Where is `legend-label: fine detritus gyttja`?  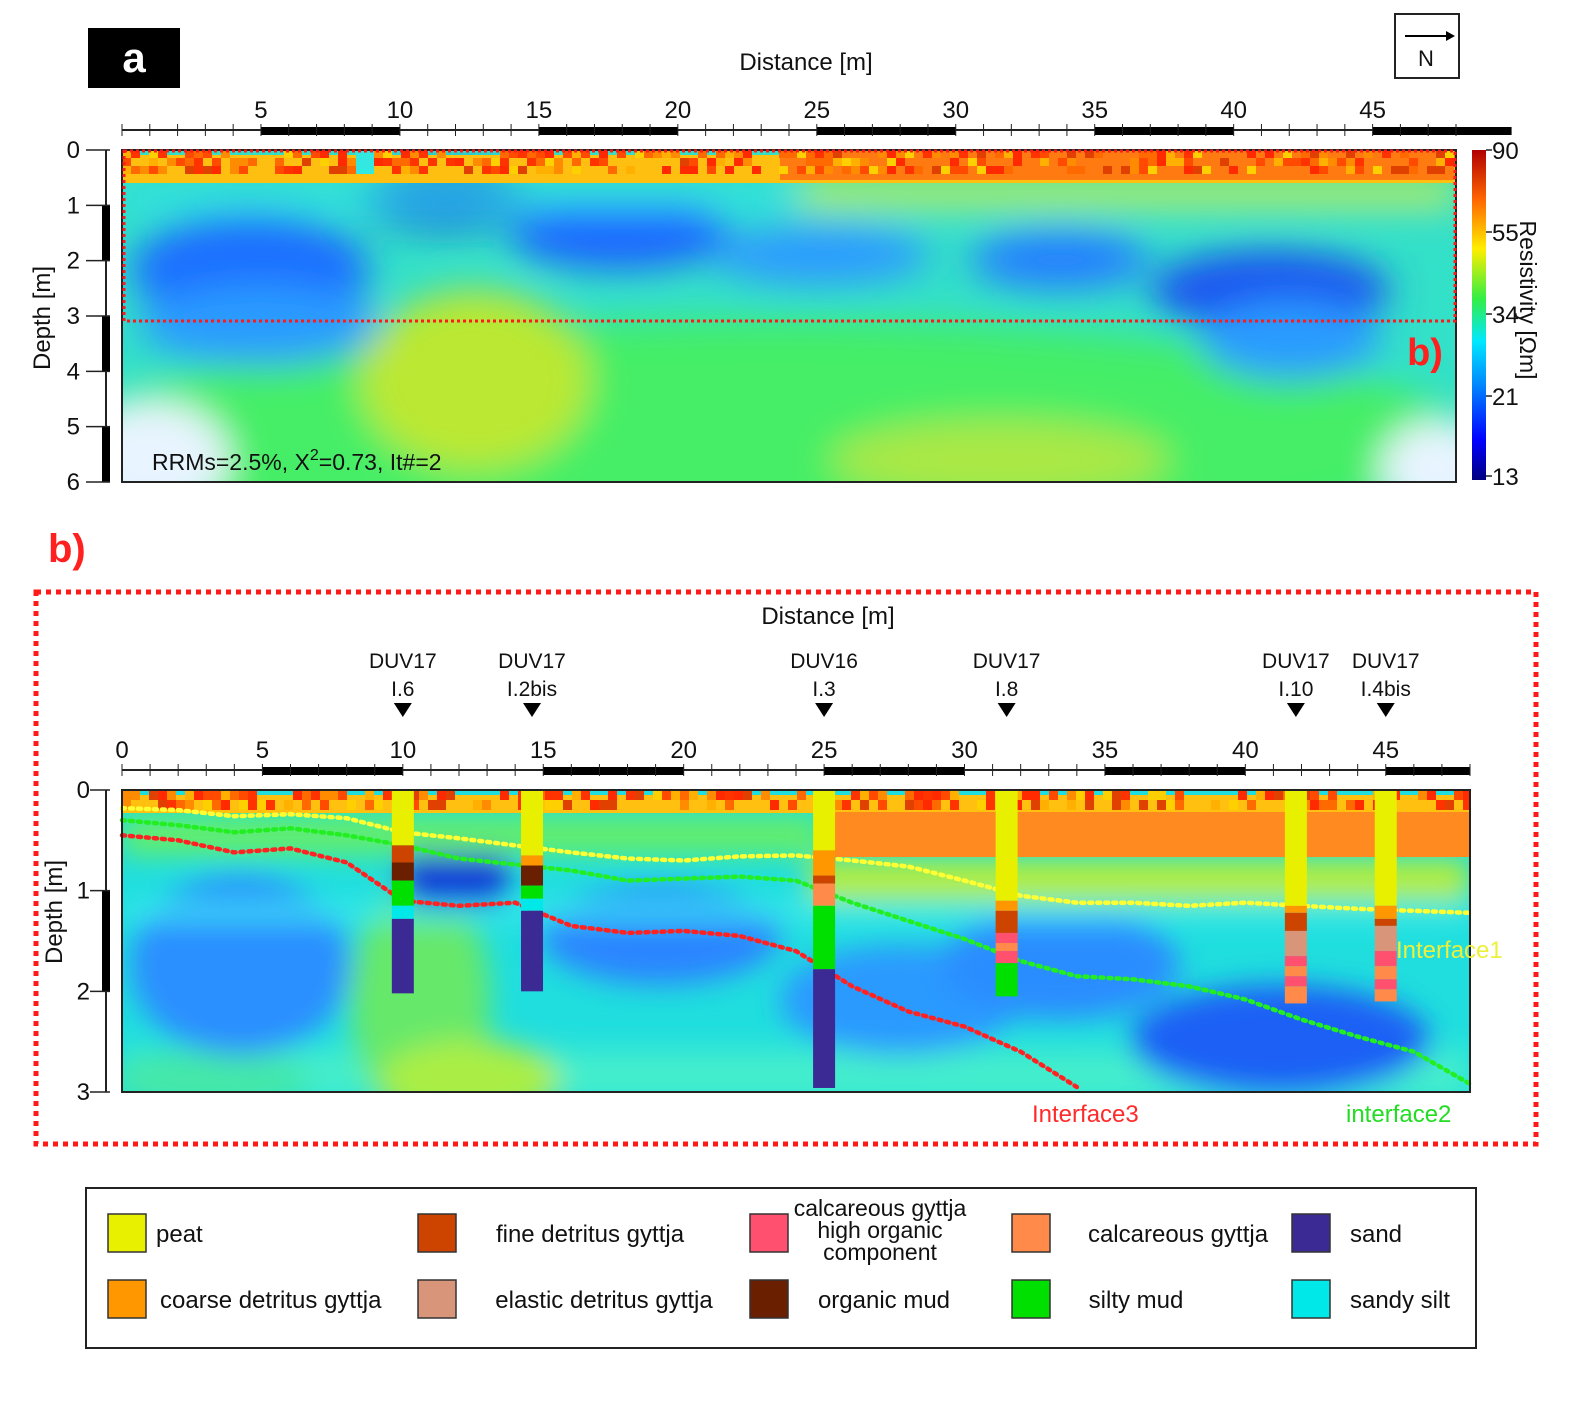 legend-label: fine detritus gyttja is located at coordinates (590, 1234).